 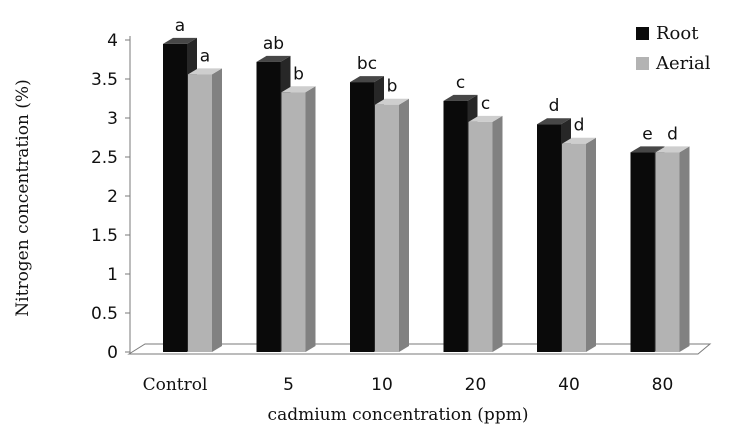 I want to click on legend-label: Aerial, so click(x=683, y=63).